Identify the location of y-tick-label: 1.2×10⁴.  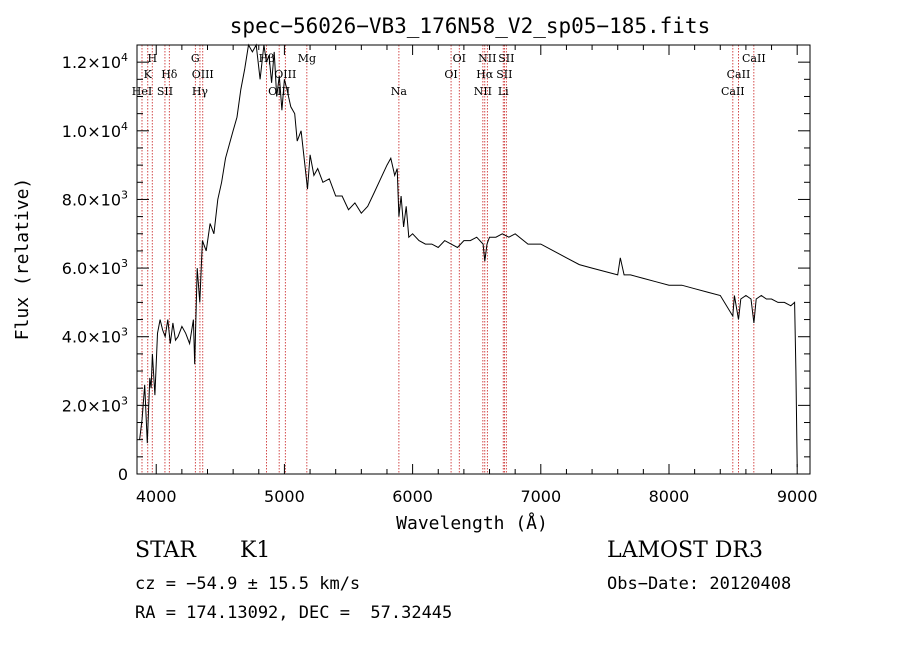
(95, 61).